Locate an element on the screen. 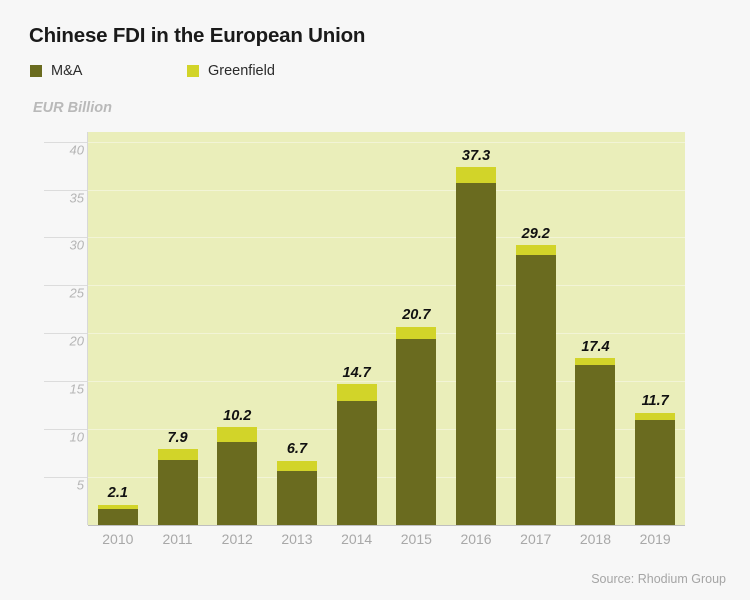 Image resolution: width=750 pixels, height=600 pixels. legend-swatch-greenfield is located at coordinates (193, 71).